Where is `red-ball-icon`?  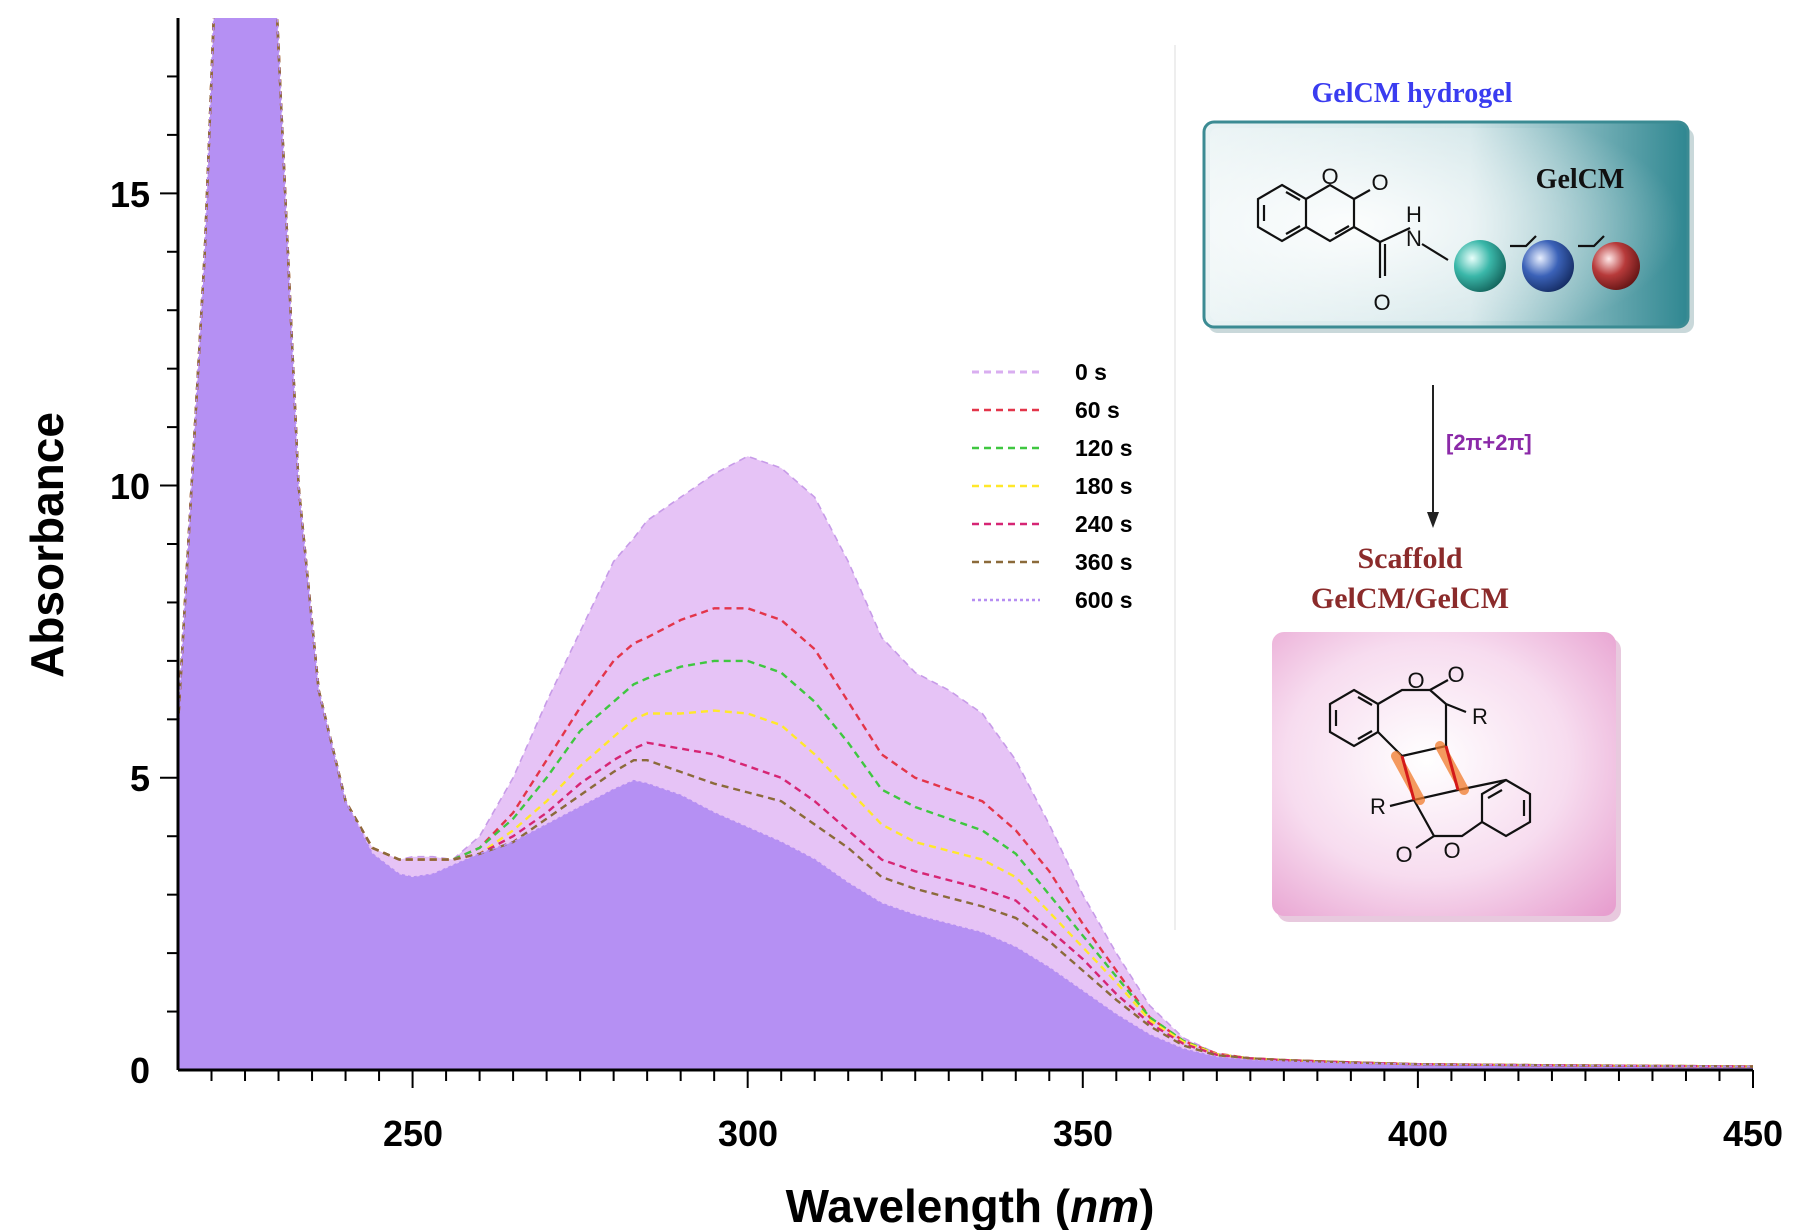
red-ball-icon is located at coordinates (1616, 266).